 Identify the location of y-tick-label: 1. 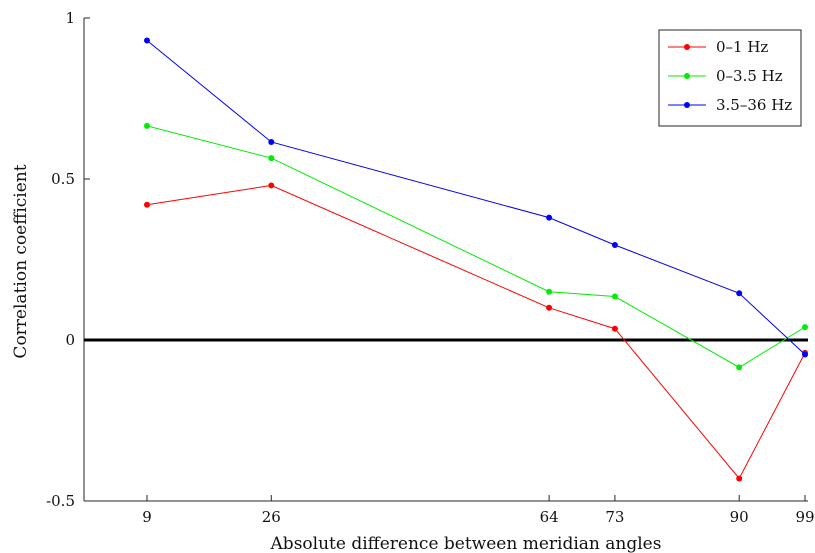
(70, 18).